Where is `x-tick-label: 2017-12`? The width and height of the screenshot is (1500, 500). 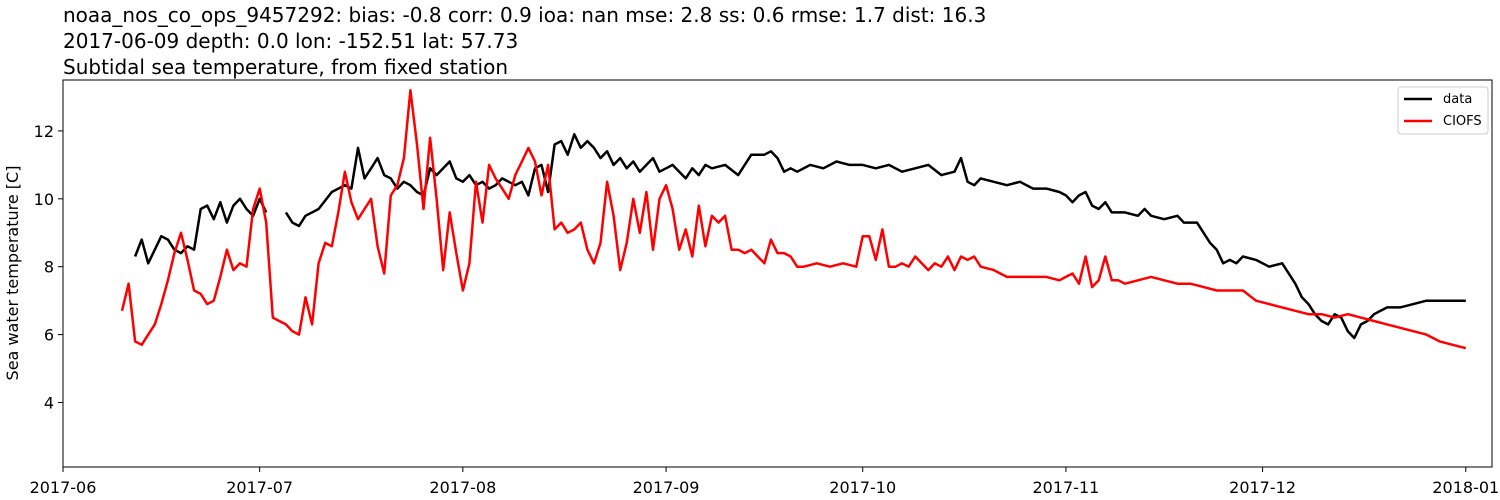
x-tick-label: 2017-12 is located at coordinates (1262, 487).